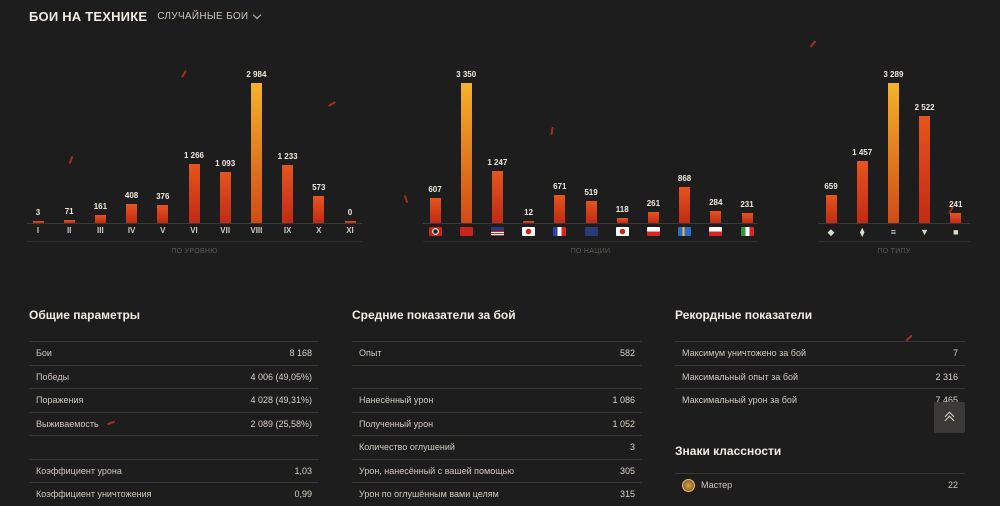  Describe the element at coordinates (831, 232) in the screenshot. I see `light-tank-icon: ◆` at that location.